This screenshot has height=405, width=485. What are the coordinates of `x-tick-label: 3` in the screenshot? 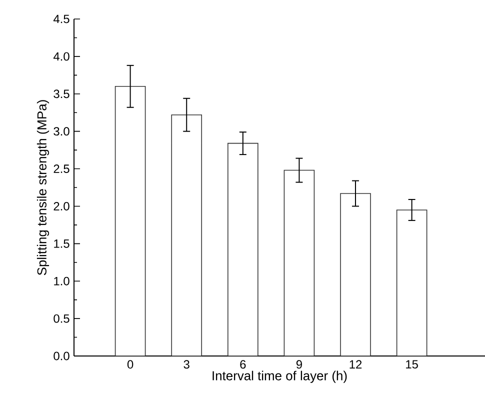 It's located at (187, 364).